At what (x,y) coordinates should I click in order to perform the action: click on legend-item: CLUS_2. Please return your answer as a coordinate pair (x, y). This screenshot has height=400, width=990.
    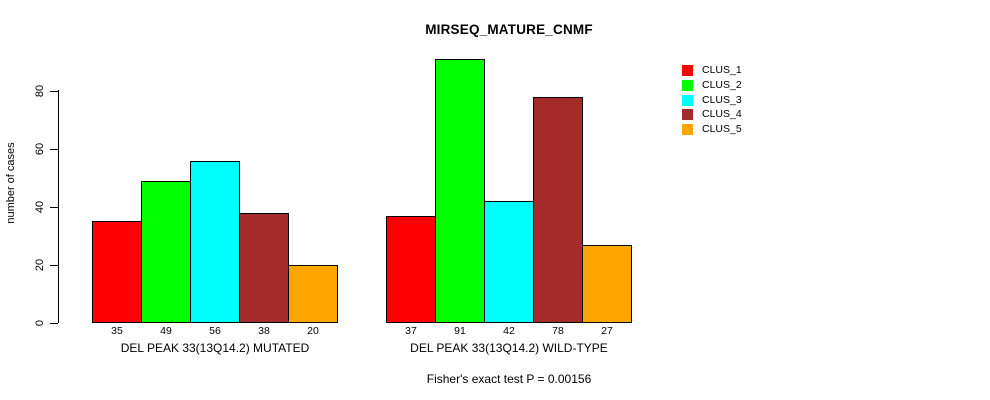
    Looking at the image, I should click on (717, 85).